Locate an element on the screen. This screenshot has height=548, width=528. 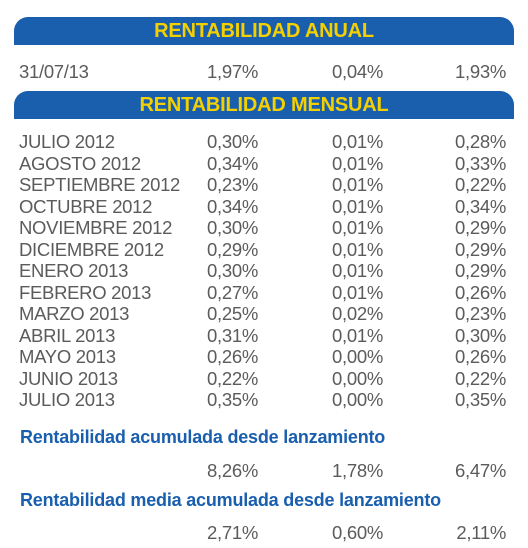
month-label: JULIO 2013 is located at coordinates (67, 399).